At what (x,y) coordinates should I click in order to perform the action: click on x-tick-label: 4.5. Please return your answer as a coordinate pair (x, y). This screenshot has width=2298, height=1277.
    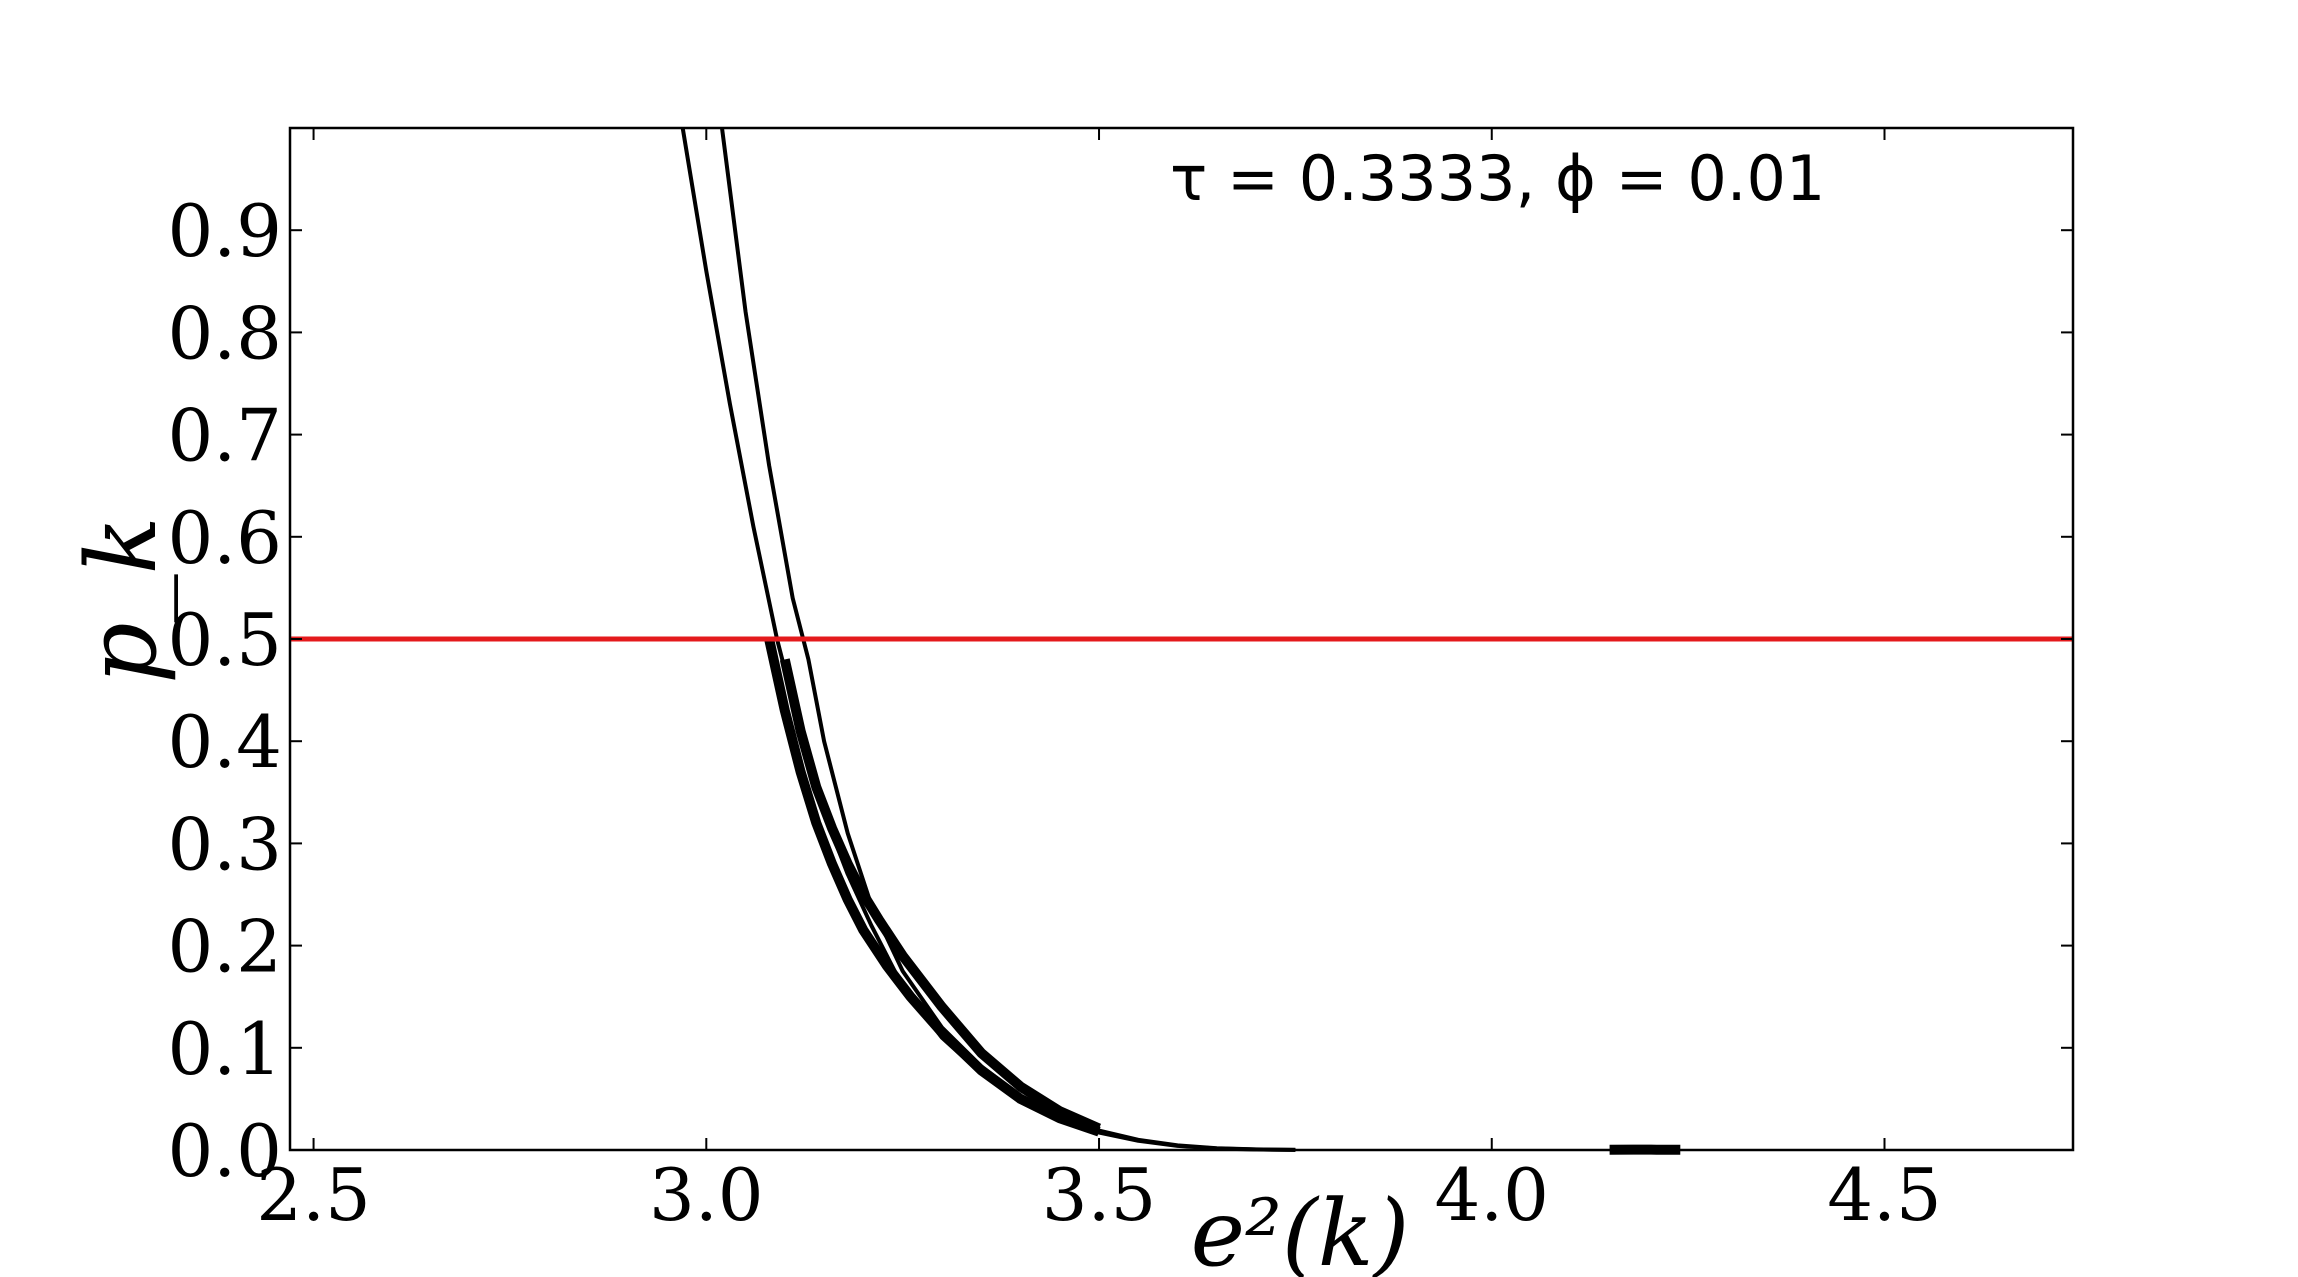
    Looking at the image, I should click on (1884, 1195).